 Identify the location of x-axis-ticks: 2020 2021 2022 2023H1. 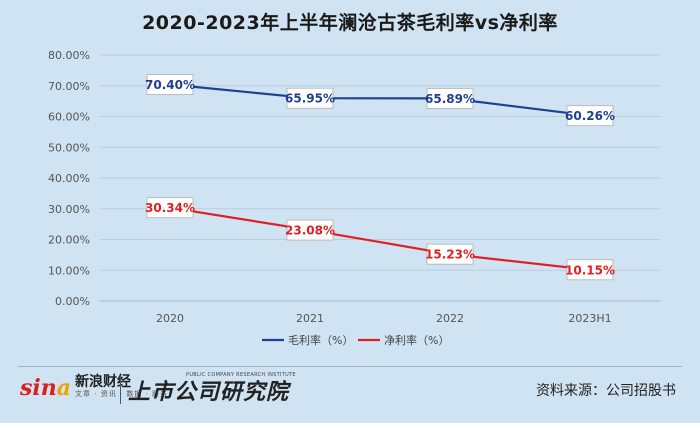
(384, 318).